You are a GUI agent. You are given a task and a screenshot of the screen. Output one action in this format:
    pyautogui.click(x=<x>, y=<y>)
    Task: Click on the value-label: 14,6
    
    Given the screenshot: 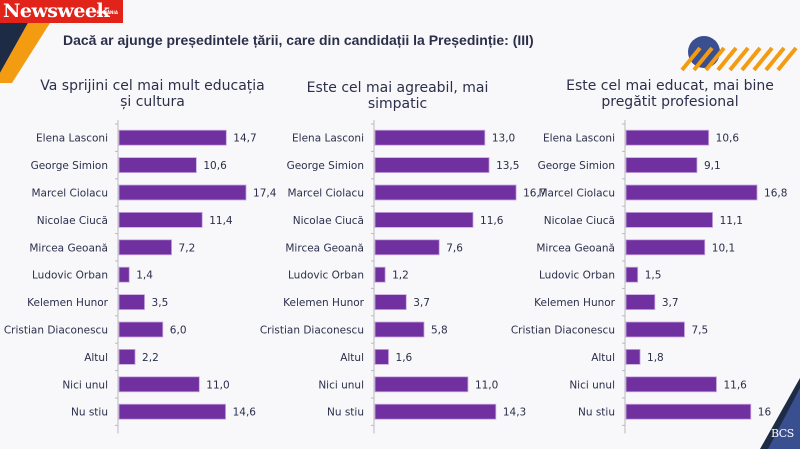 What is the action you would take?
    pyautogui.click(x=245, y=413)
    